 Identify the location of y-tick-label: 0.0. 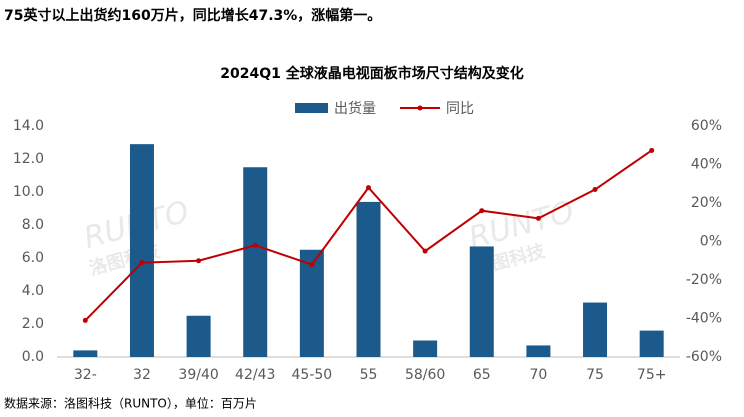
(33, 357).